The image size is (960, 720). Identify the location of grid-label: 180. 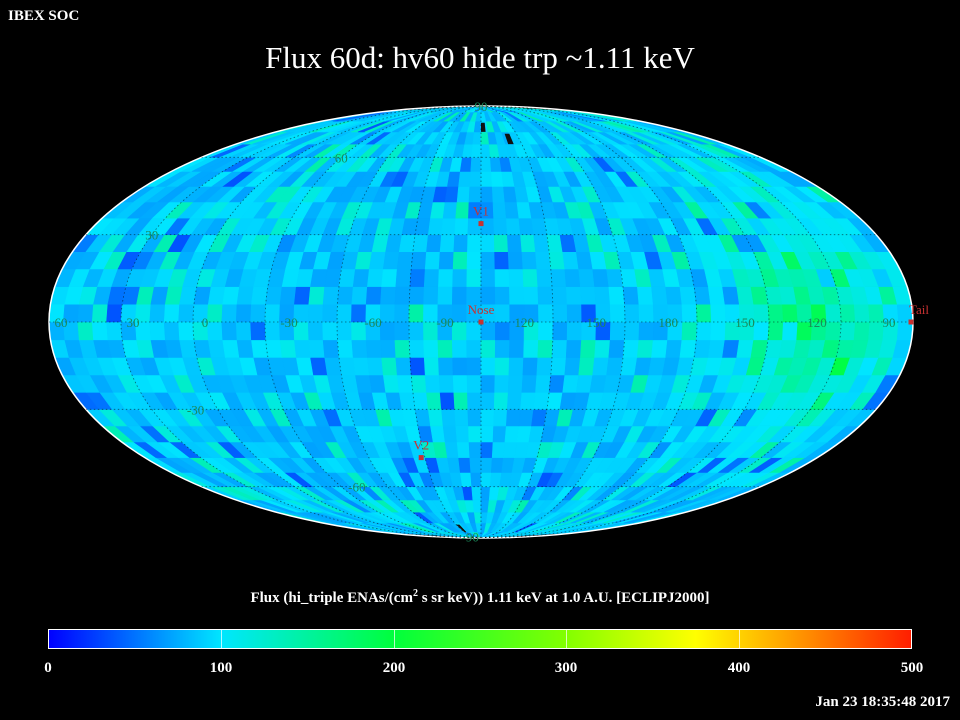
(668, 322).